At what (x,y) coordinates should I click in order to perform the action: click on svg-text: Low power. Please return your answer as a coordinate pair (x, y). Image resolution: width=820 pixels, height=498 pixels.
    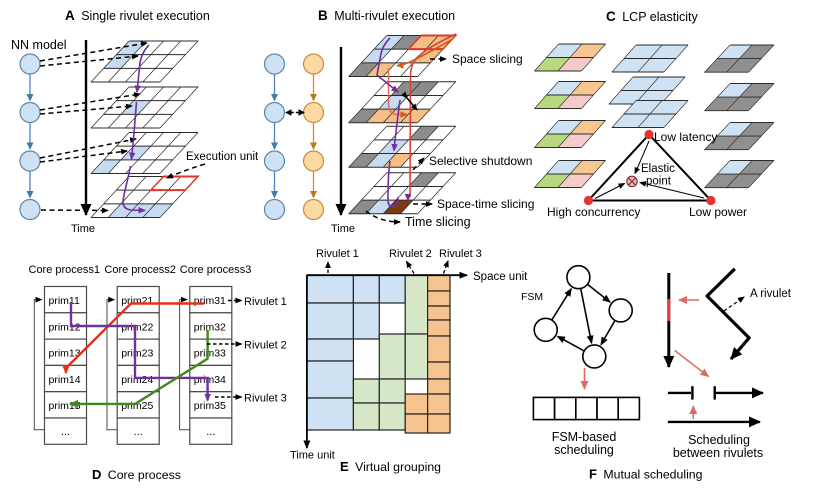
    Looking at the image, I should click on (718, 212).